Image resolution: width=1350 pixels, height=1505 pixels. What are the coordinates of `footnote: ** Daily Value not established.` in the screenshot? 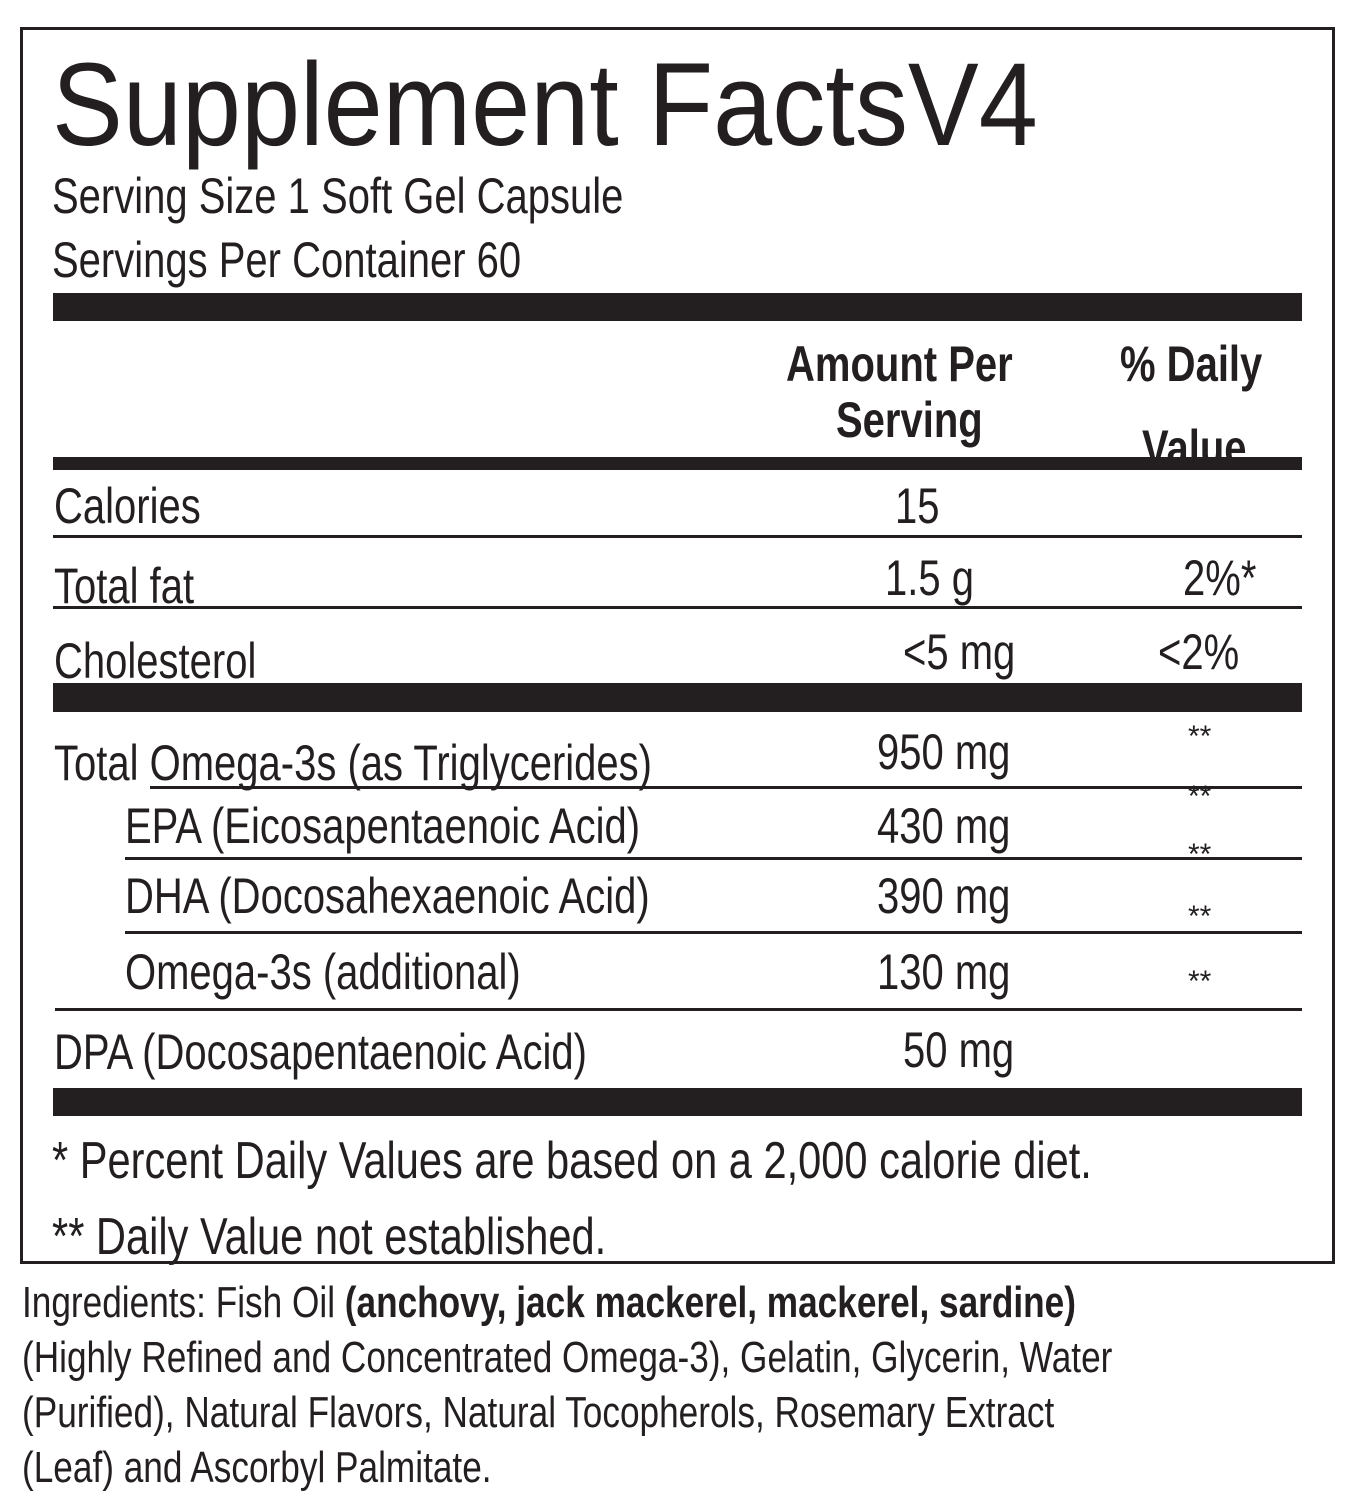 It's located at (329, 1237).